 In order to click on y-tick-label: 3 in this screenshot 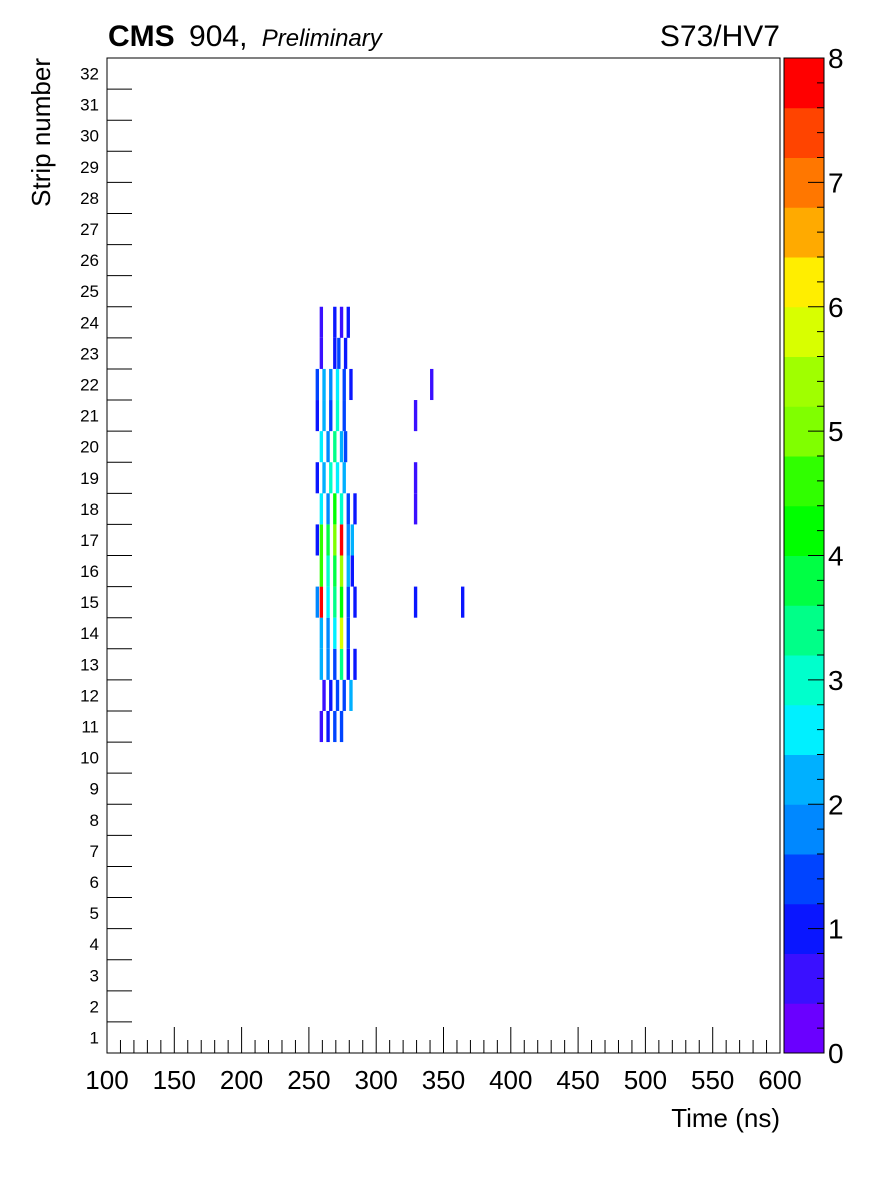, I will do `click(94, 975)`.